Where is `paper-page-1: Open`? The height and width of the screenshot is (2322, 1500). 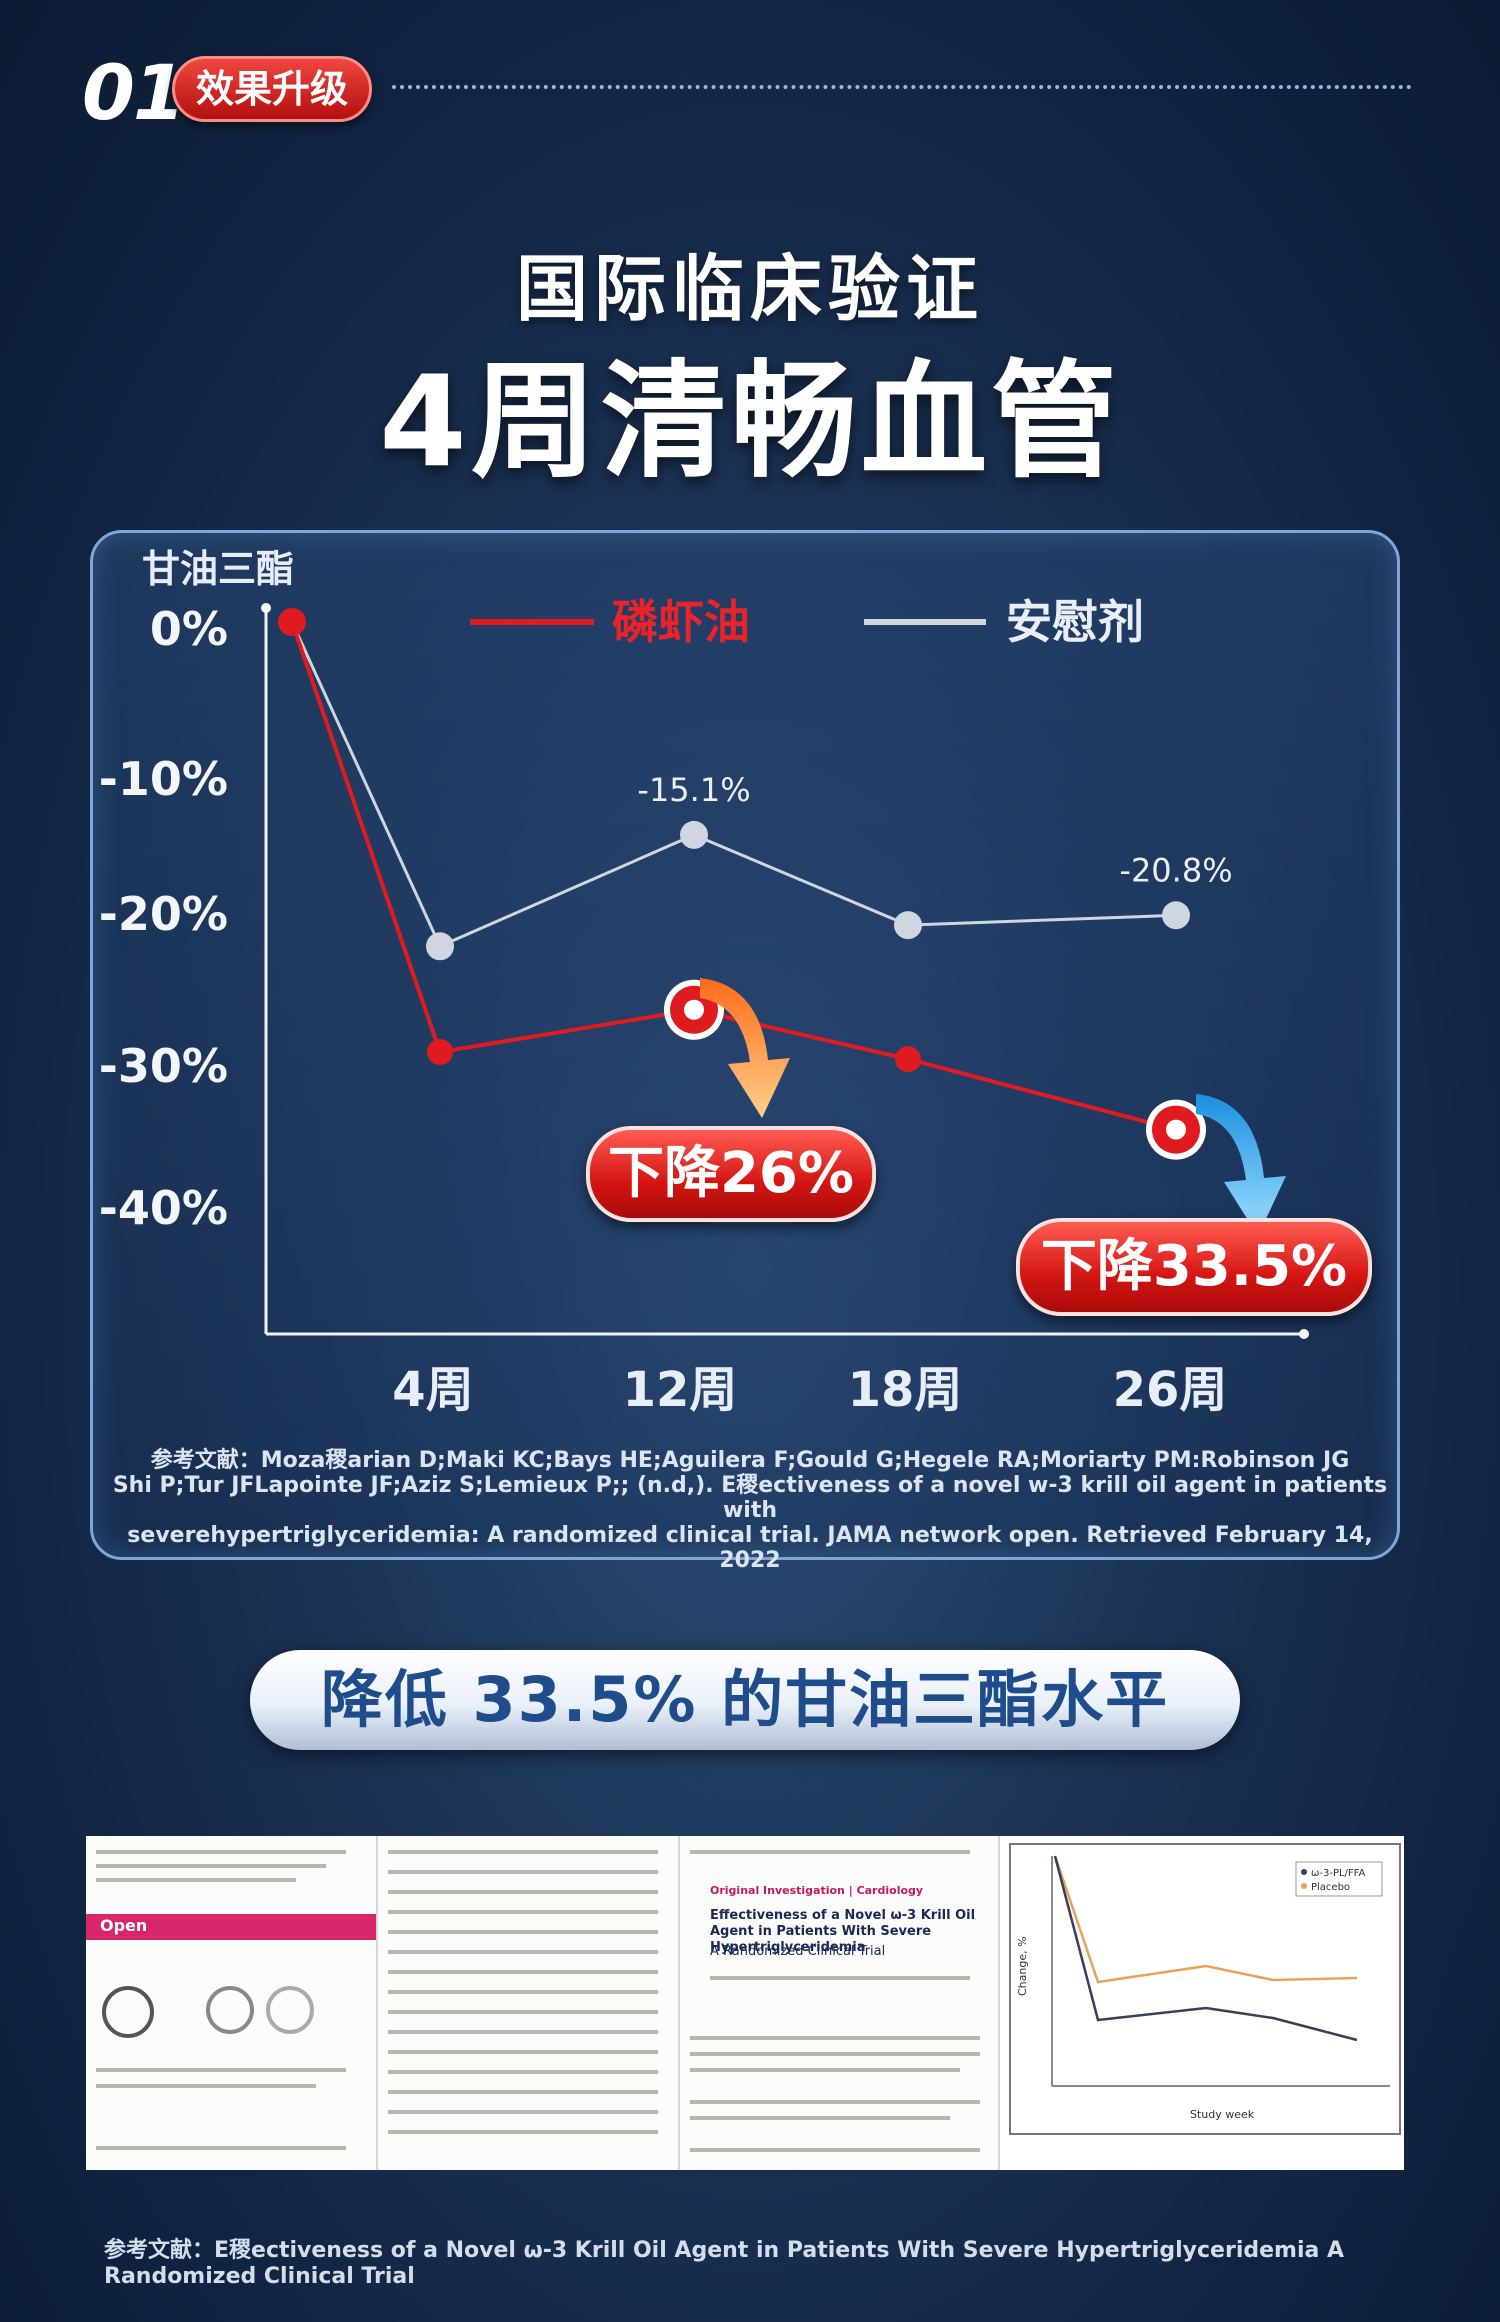
paper-page-1: Open is located at coordinates (232, 2003).